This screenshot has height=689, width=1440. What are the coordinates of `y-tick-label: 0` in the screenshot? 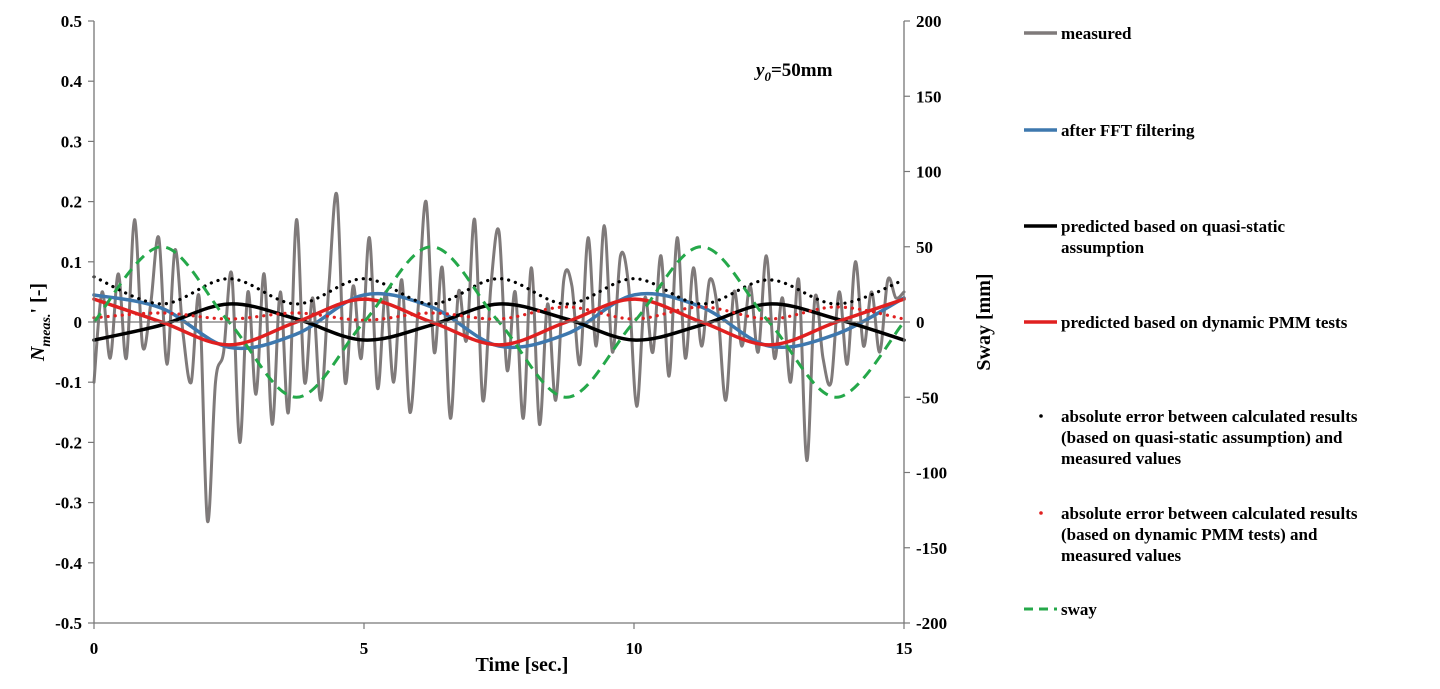 It's located at (78, 322).